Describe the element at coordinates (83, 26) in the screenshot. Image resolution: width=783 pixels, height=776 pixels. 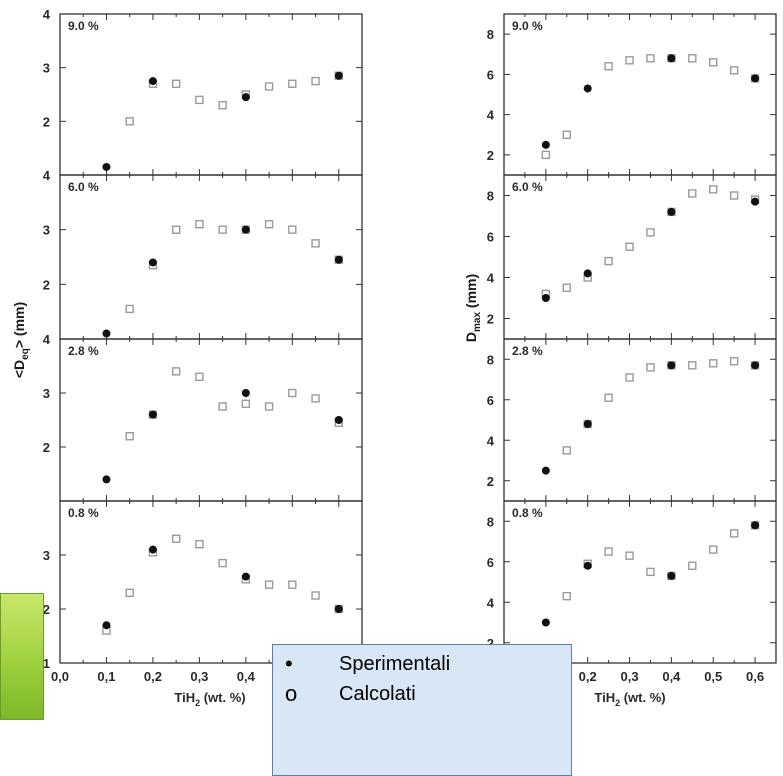
I see `panel-label: 9.0 %` at that location.